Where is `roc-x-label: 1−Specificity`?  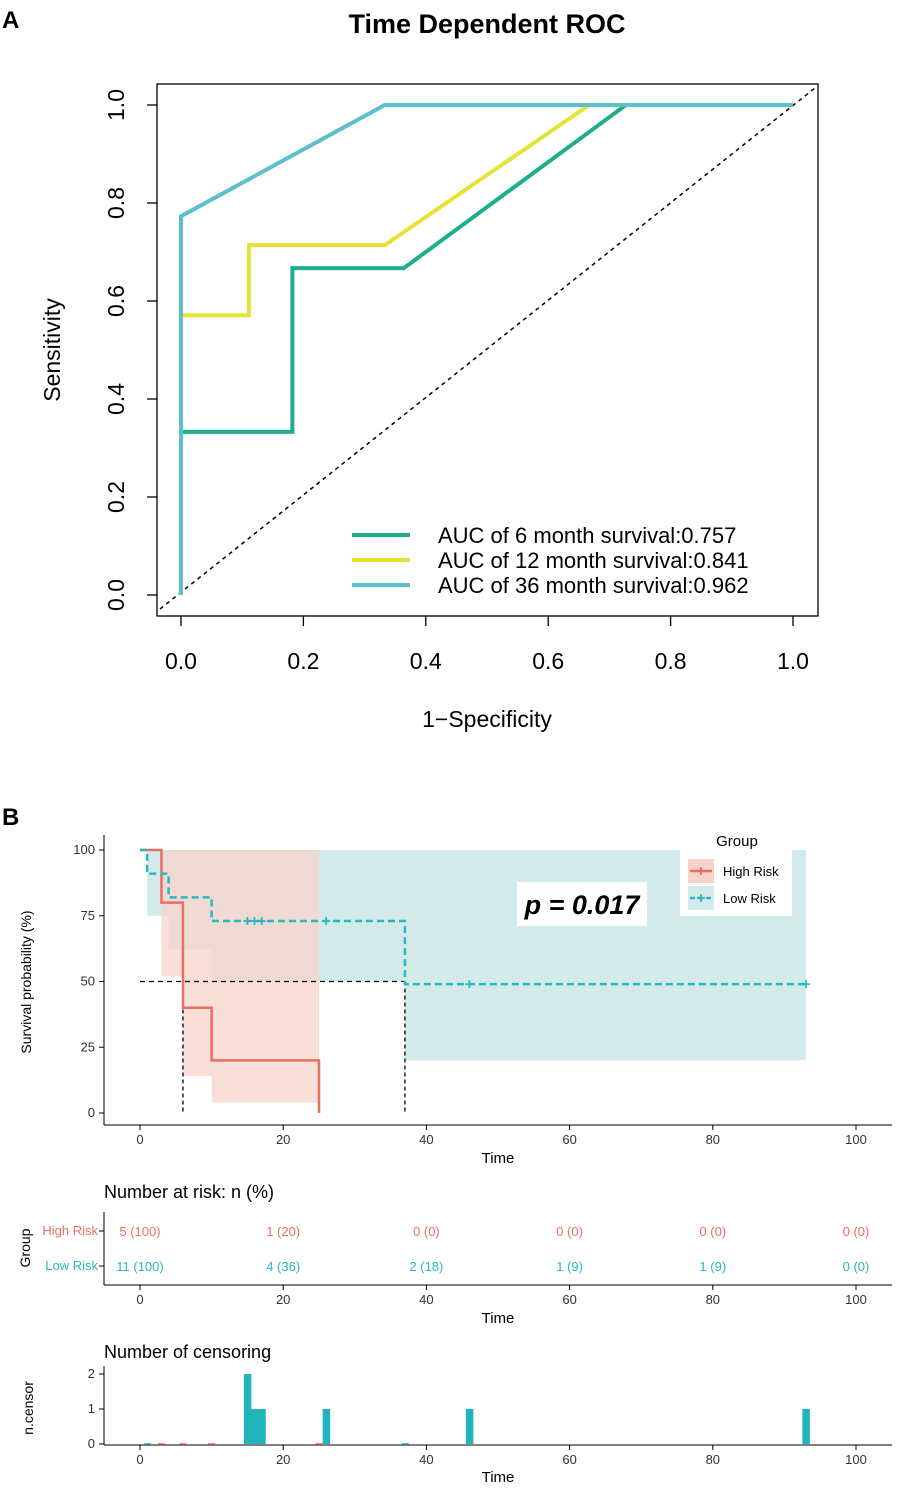 roc-x-label: 1−Specificity is located at coordinates (487, 719).